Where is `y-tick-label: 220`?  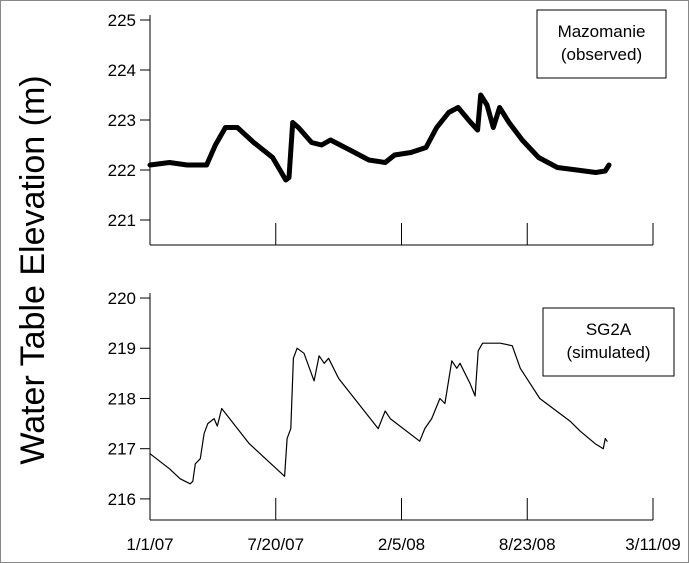 y-tick-label: 220 is located at coordinates (122, 298).